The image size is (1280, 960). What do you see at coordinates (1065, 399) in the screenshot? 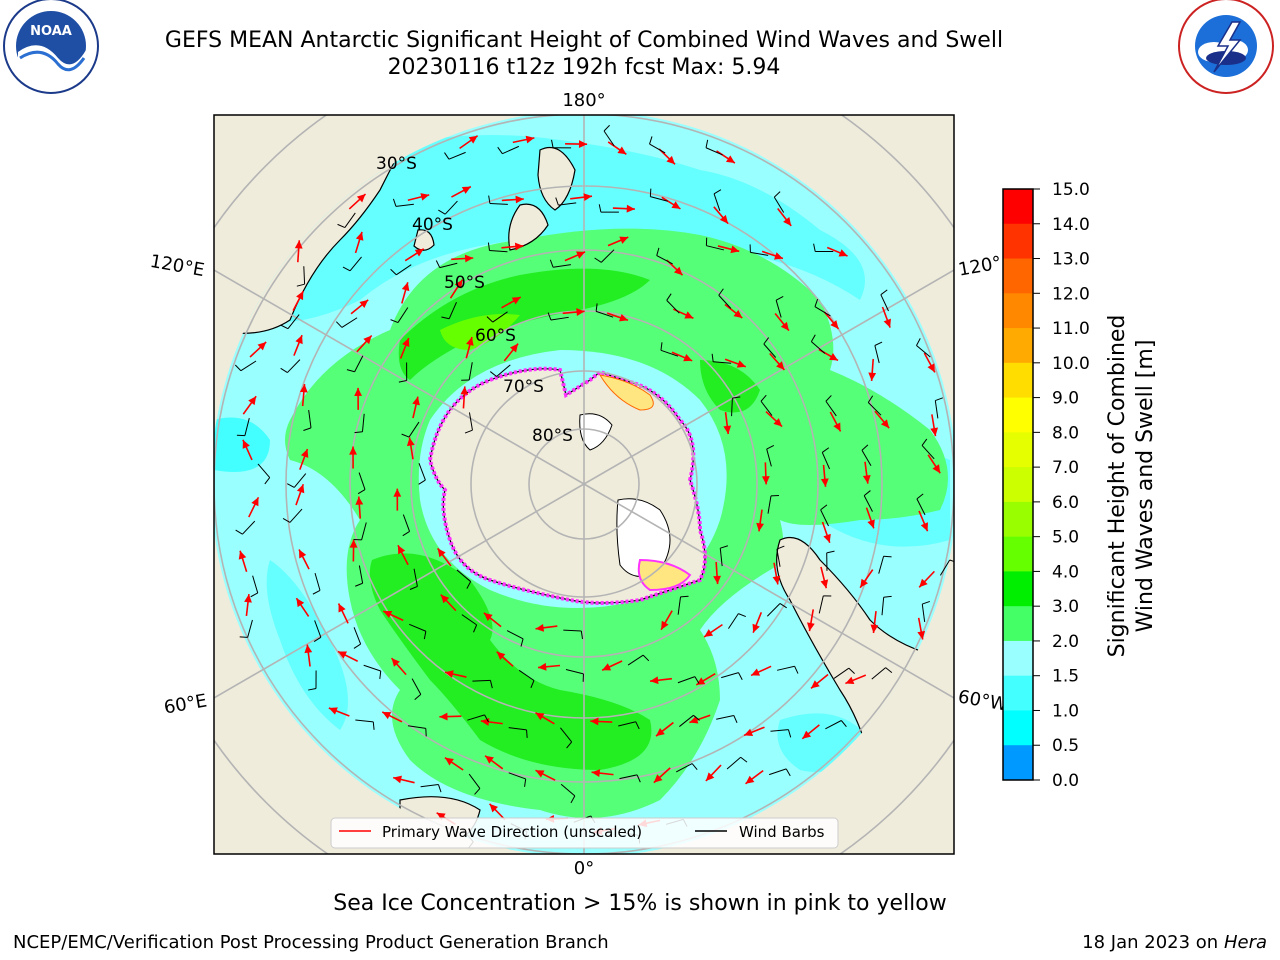
I see `colorbar-tick-label: 9.0` at bounding box center [1065, 399].